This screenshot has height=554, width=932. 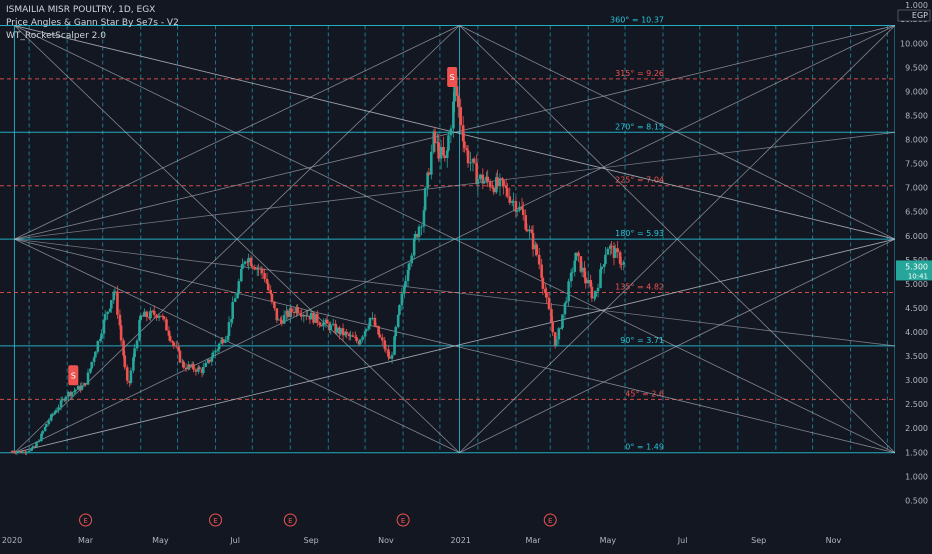 What do you see at coordinates (86, 540) in the screenshot?
I see `time-tick-label: Mar` at bounding box center [86, 540].